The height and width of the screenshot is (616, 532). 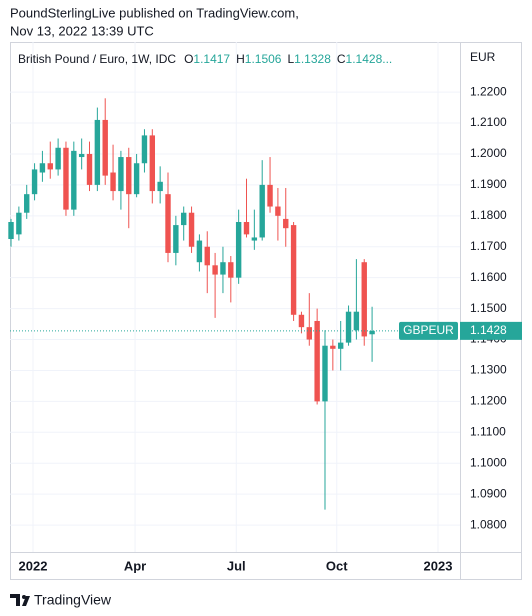 I want to click on x-tick-label: Jul, so click(x=236, y=565).